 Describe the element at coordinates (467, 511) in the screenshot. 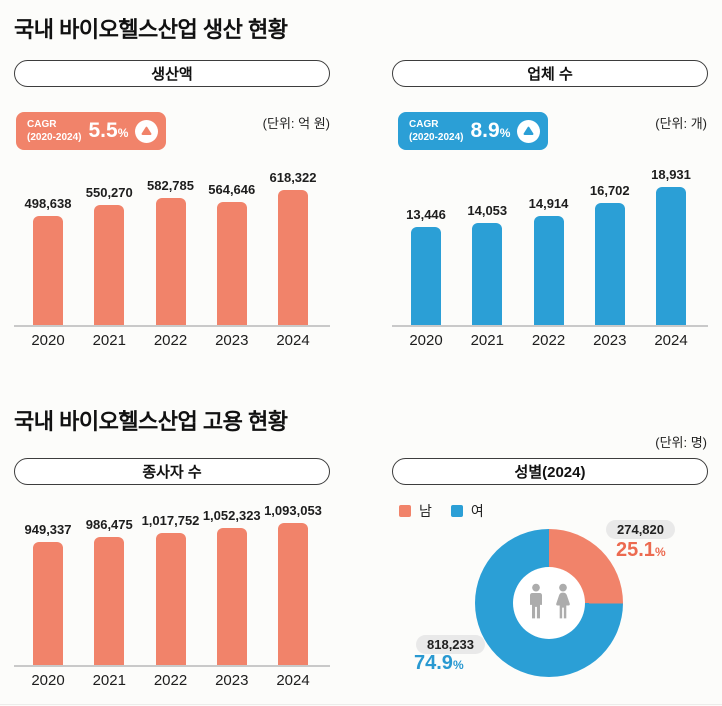

I see `legend-item-female: 여` at that location.